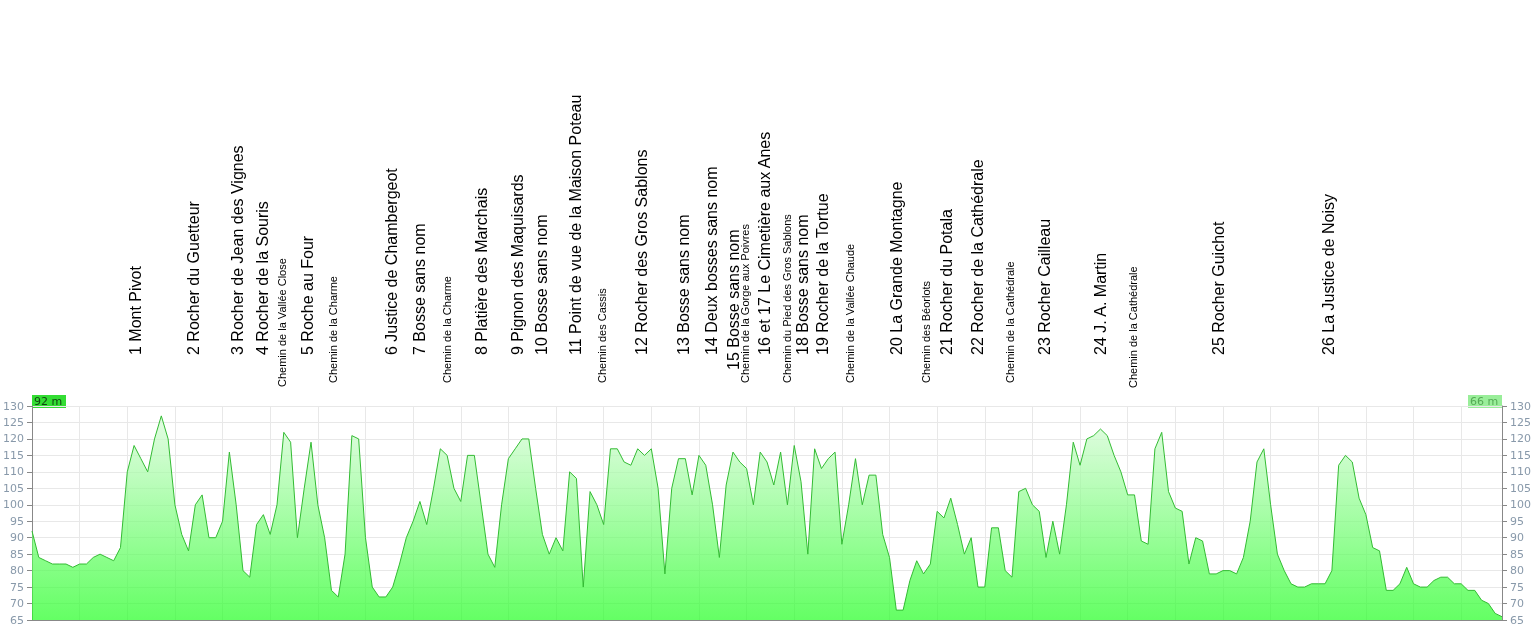 The height and width of the screenshot is (632, 1538). I want to click on y-tick-label: 125, so click(13, 422).